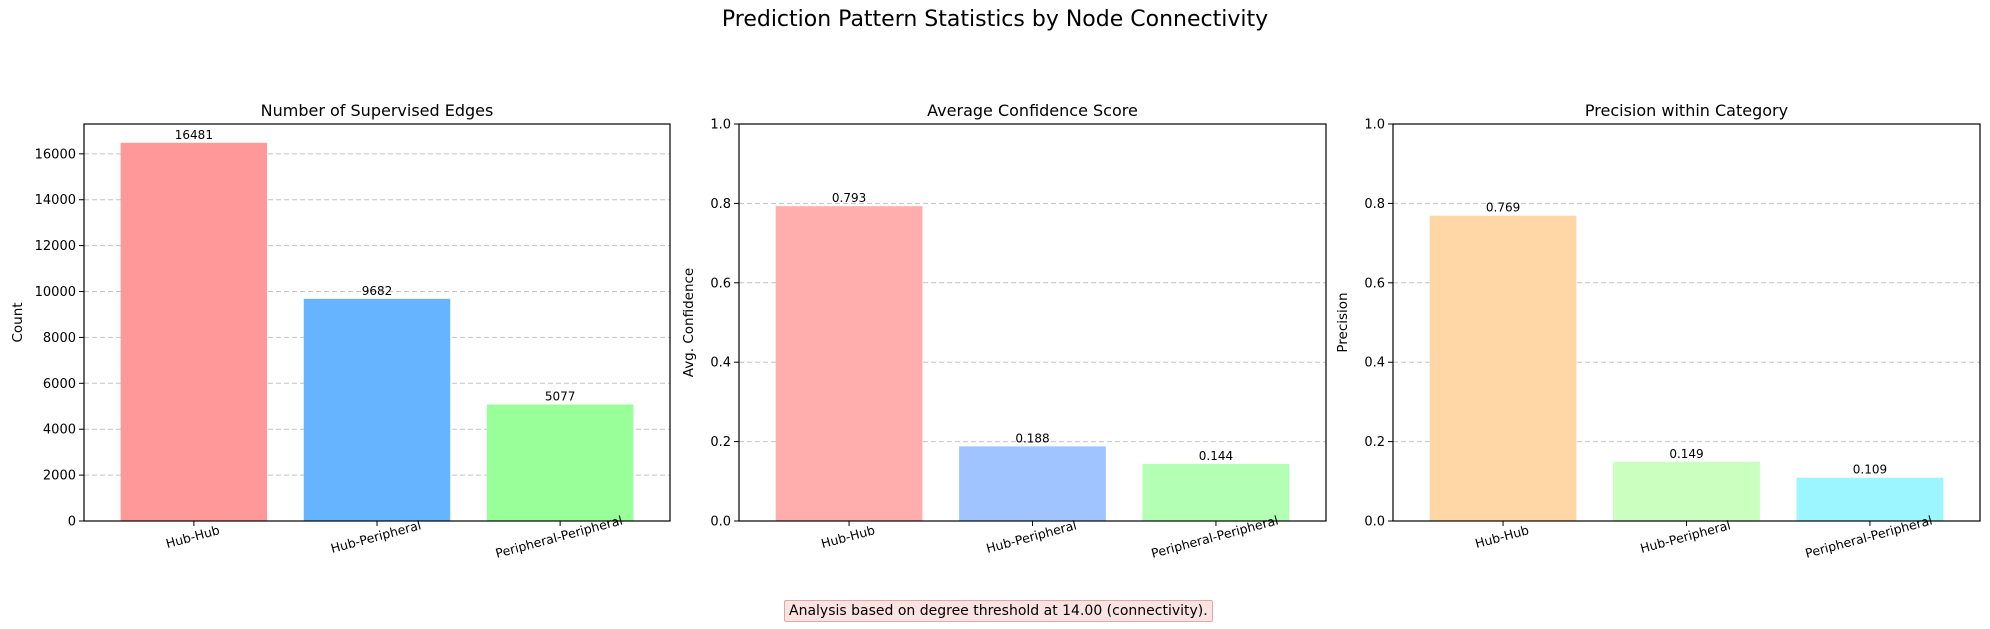  What do you see at coordinates (55, 292) in the screenshot?
I see `y-tick-label: 10000` at bounding box center [55, 292].